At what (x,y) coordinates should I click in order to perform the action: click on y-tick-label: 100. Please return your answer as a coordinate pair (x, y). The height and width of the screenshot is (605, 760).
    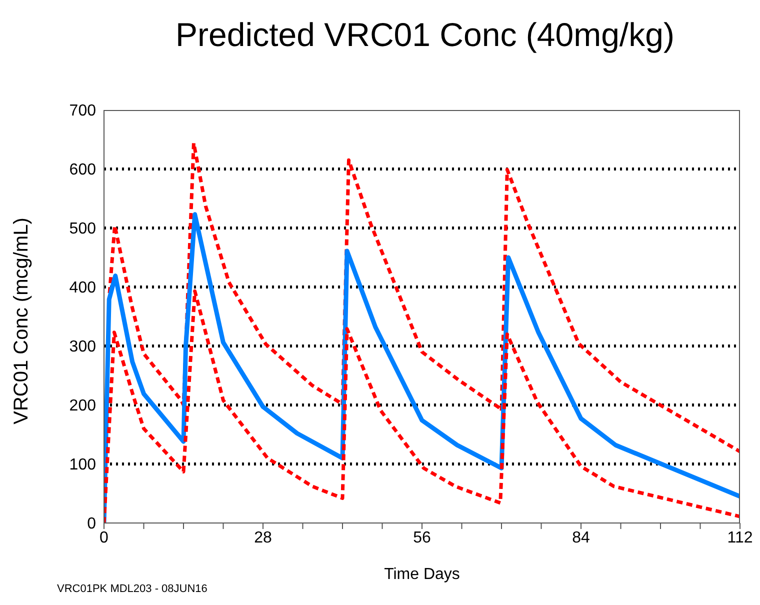
    Looking at the image, I should click on (82, 465).